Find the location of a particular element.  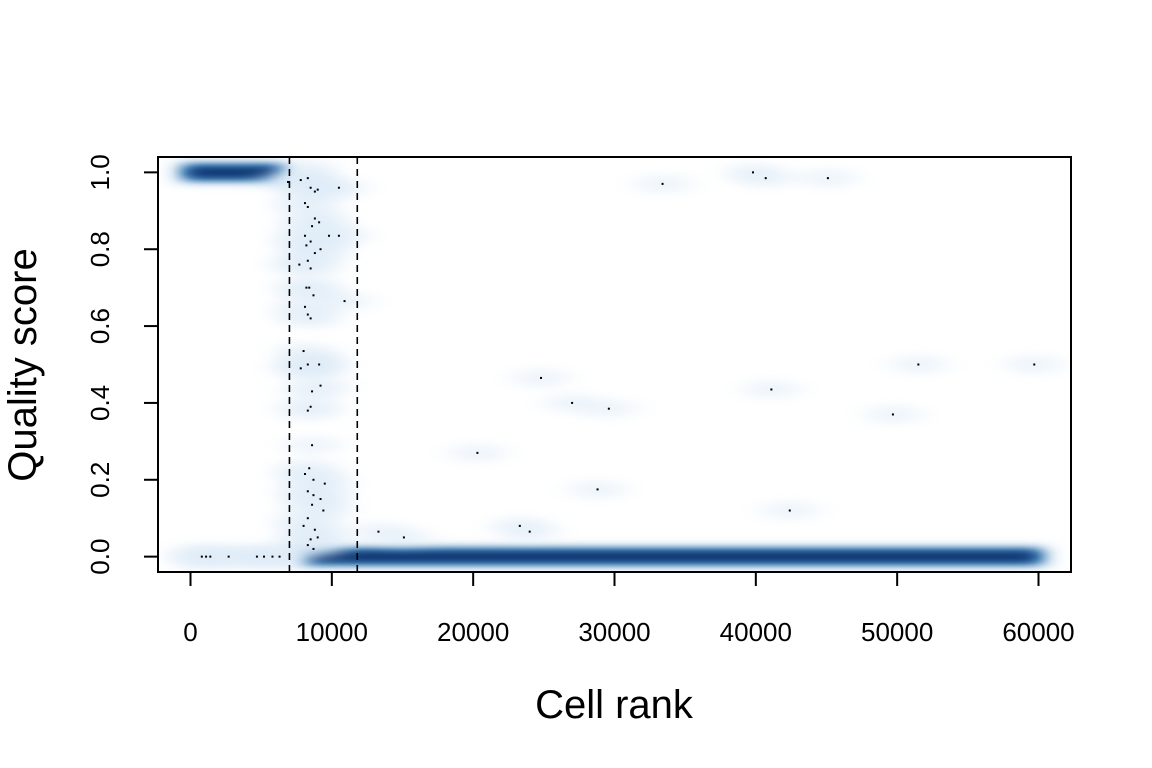

reference-lines is located at coordinates (323, 364).